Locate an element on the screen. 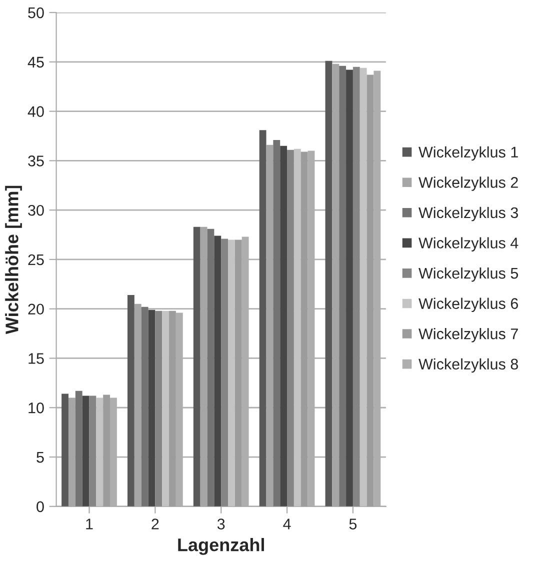 This screenshot has width=536, height=569. y-tick-label: 15 is located at coordinates (36, 358).